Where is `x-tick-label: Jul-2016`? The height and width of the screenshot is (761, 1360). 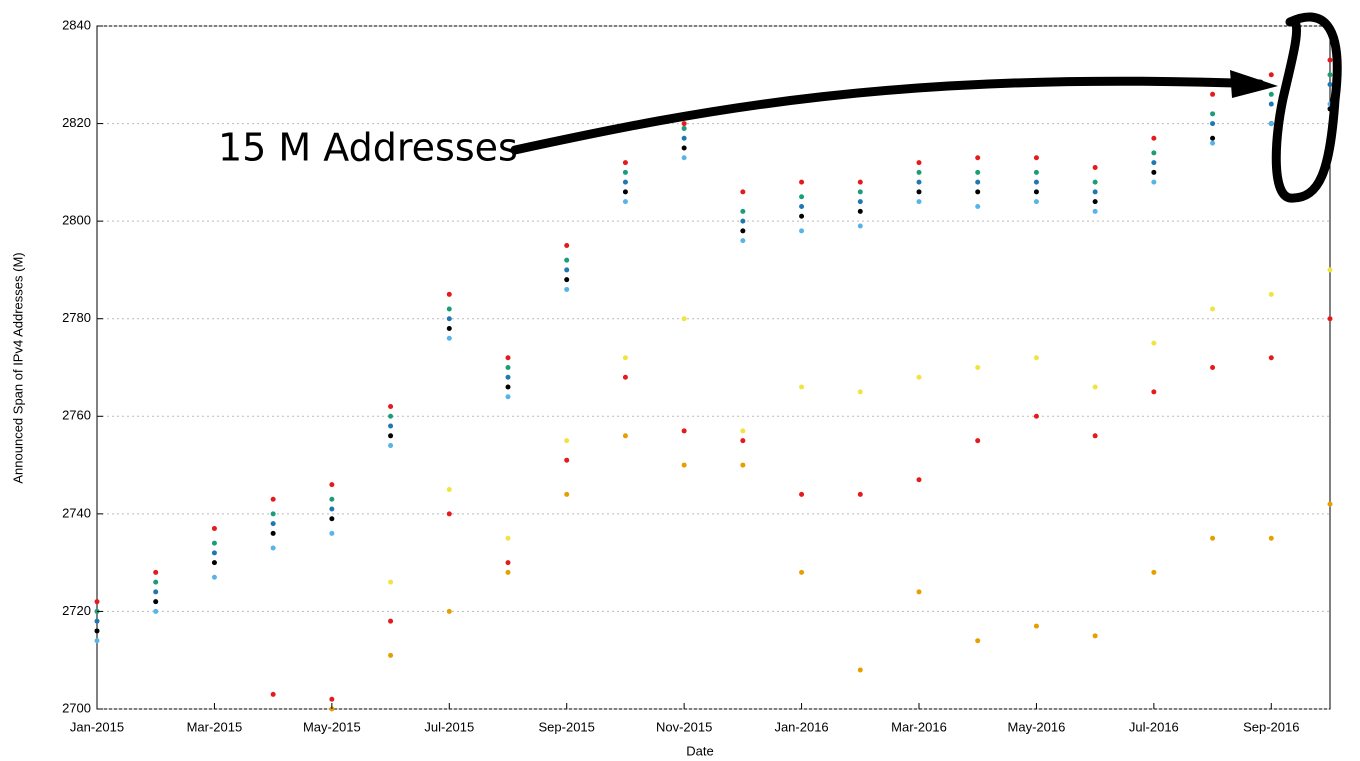
x-tick-label: Jul-2016 is located at coordinates (1154, 726).